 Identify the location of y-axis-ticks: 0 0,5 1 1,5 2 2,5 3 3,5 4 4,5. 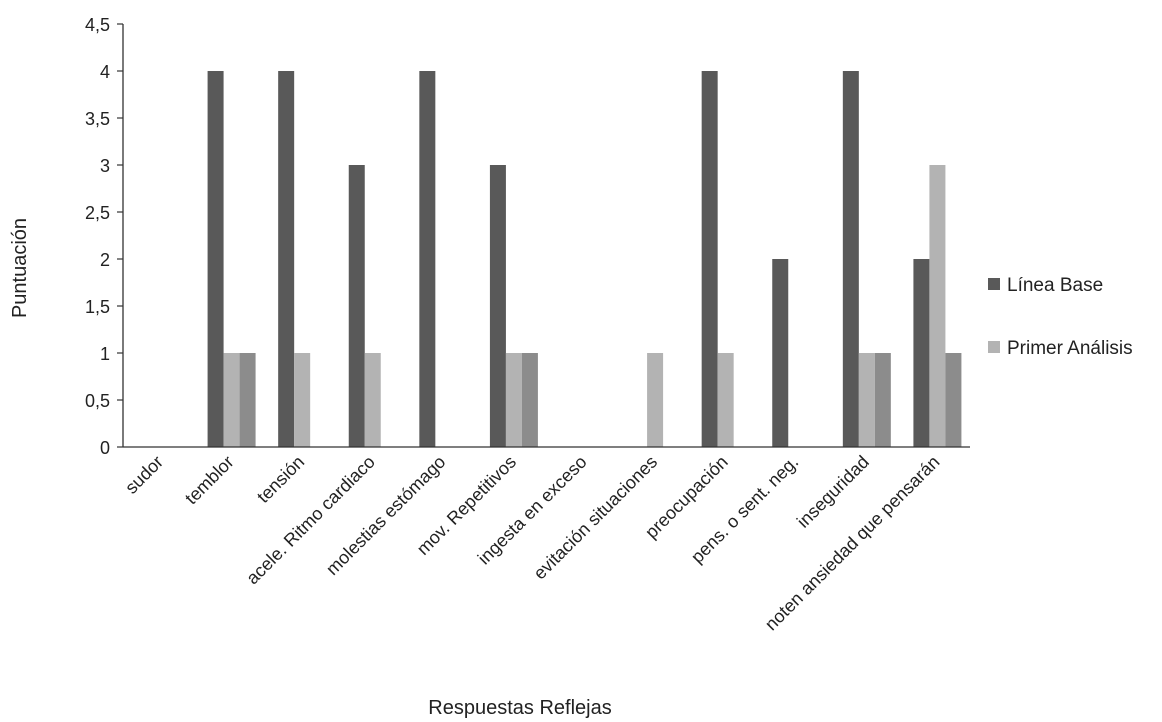
(104, 236).